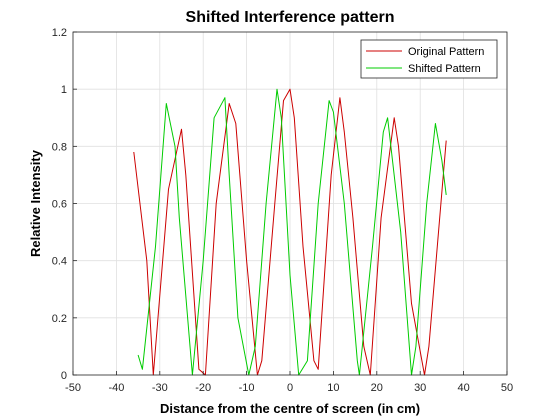 The image size is (560, 420). I want to click on y-tick-label: 1, so click(64, 90).